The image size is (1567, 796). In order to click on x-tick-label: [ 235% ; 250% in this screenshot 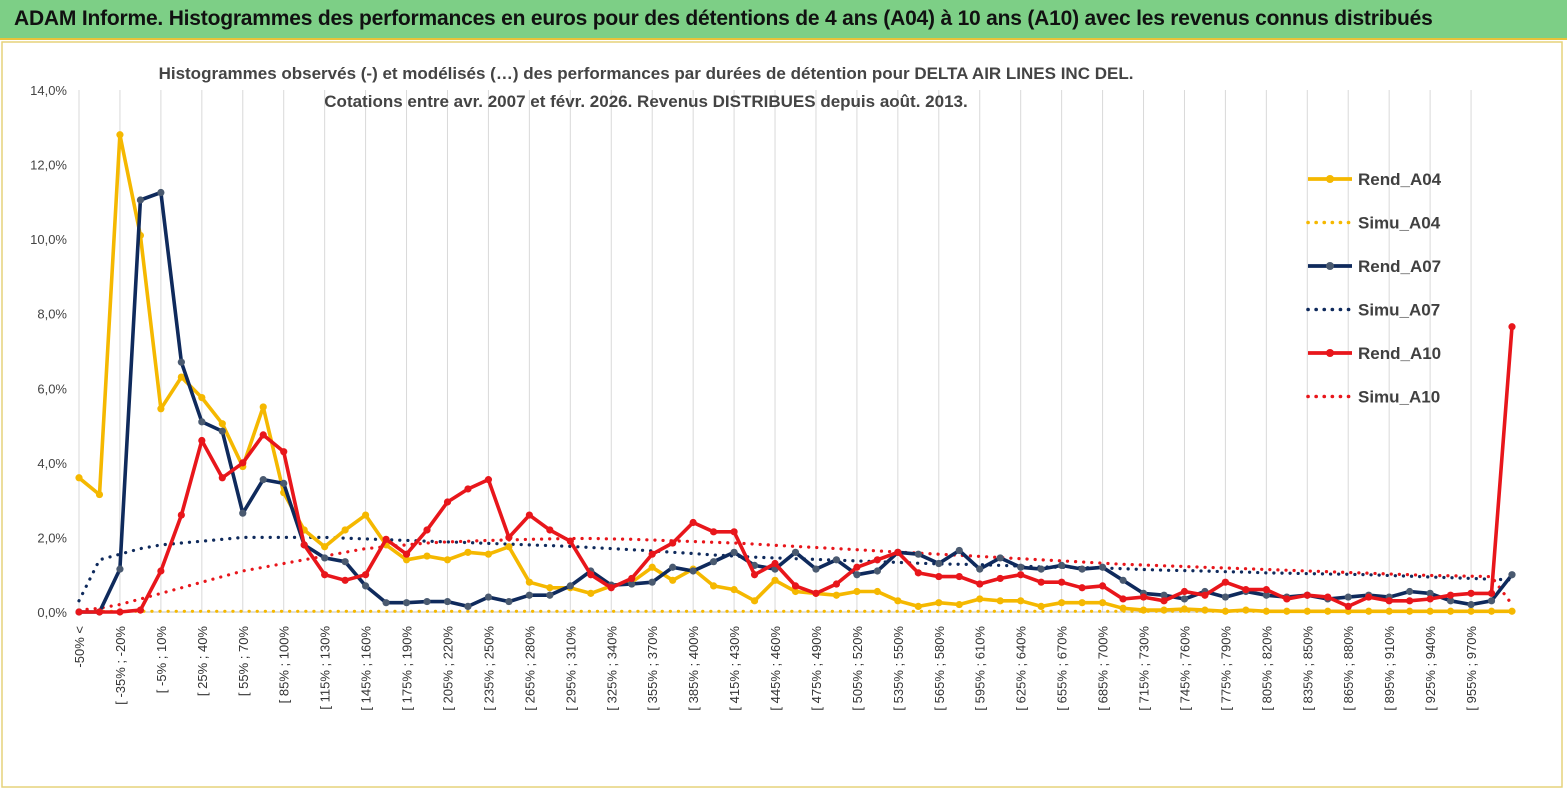, I will do `click(488, 668)`.